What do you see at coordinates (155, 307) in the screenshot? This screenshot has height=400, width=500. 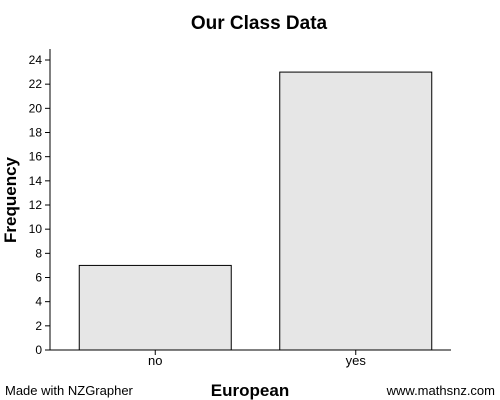 I see `bar-no` at bounding box center [155, 307].